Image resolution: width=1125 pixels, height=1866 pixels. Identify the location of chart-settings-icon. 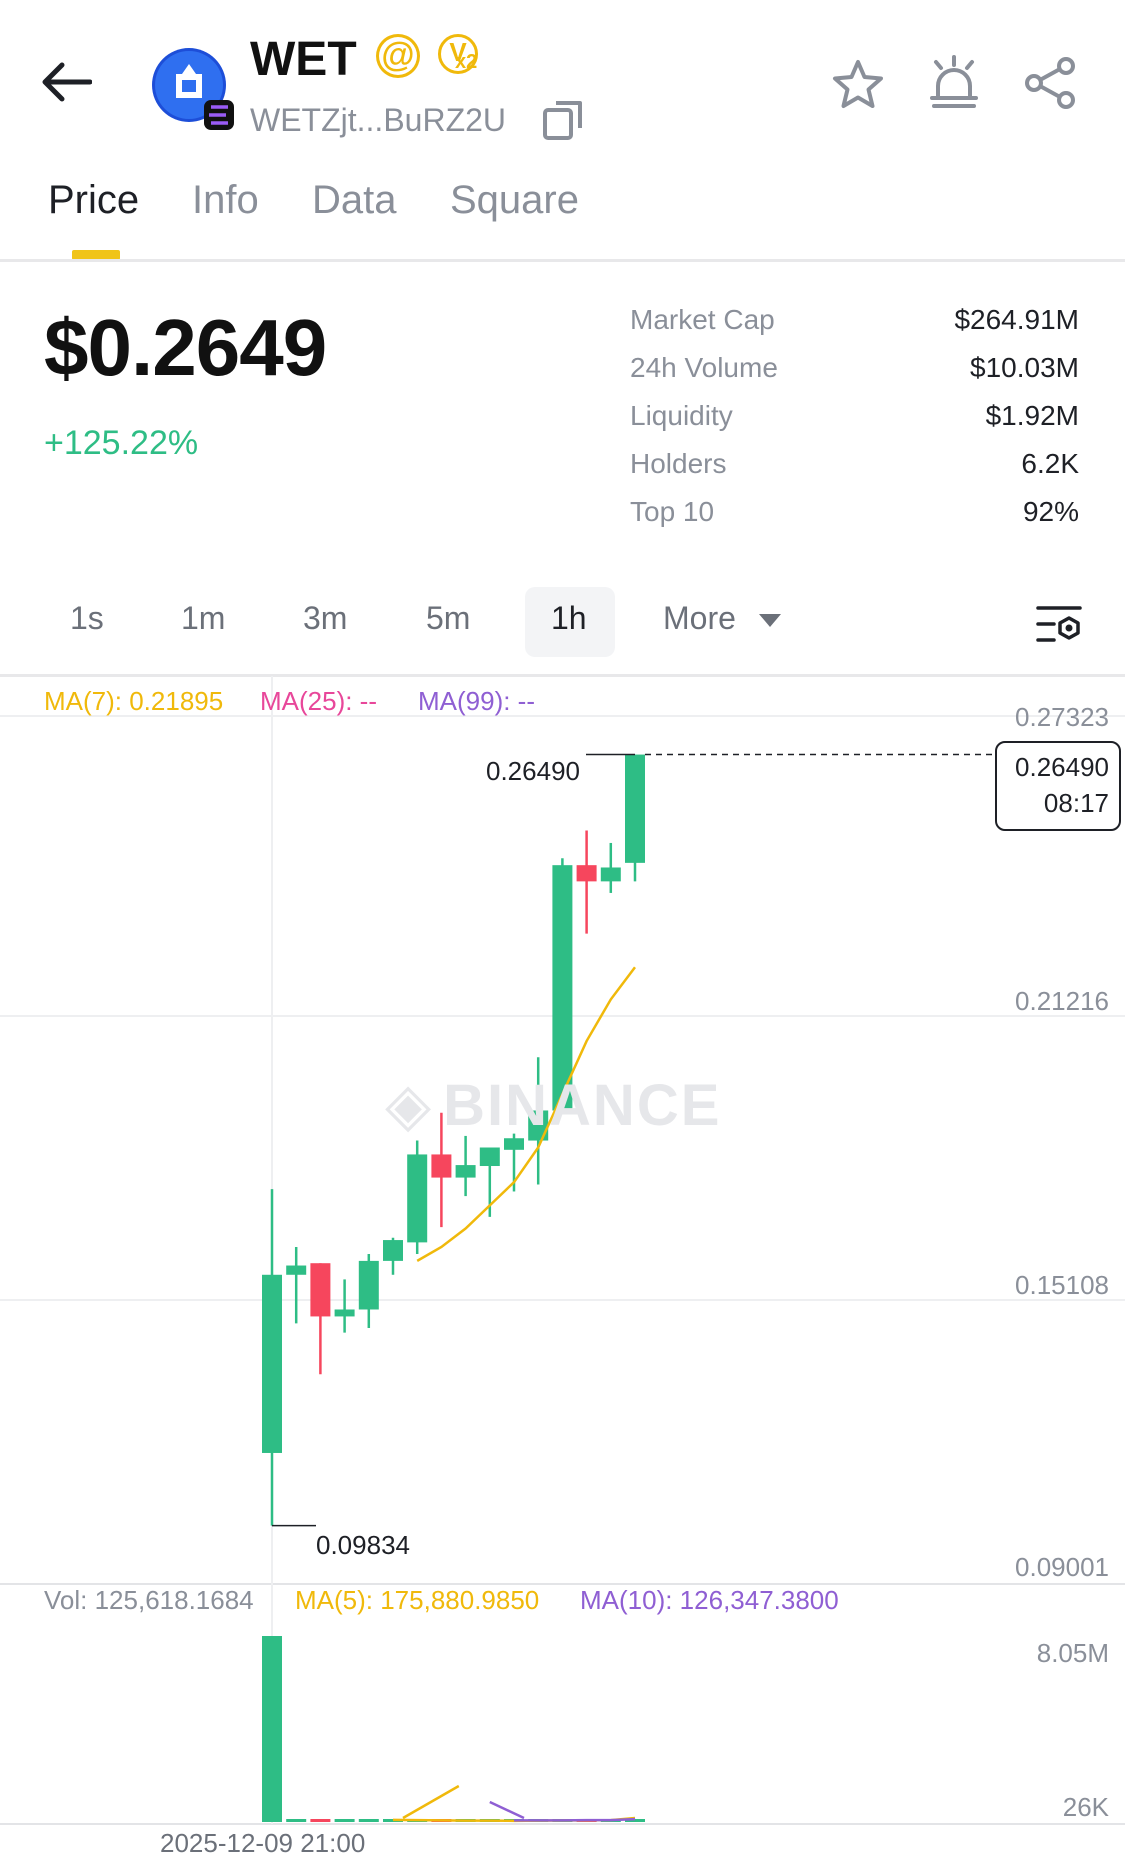
(1059, 624).